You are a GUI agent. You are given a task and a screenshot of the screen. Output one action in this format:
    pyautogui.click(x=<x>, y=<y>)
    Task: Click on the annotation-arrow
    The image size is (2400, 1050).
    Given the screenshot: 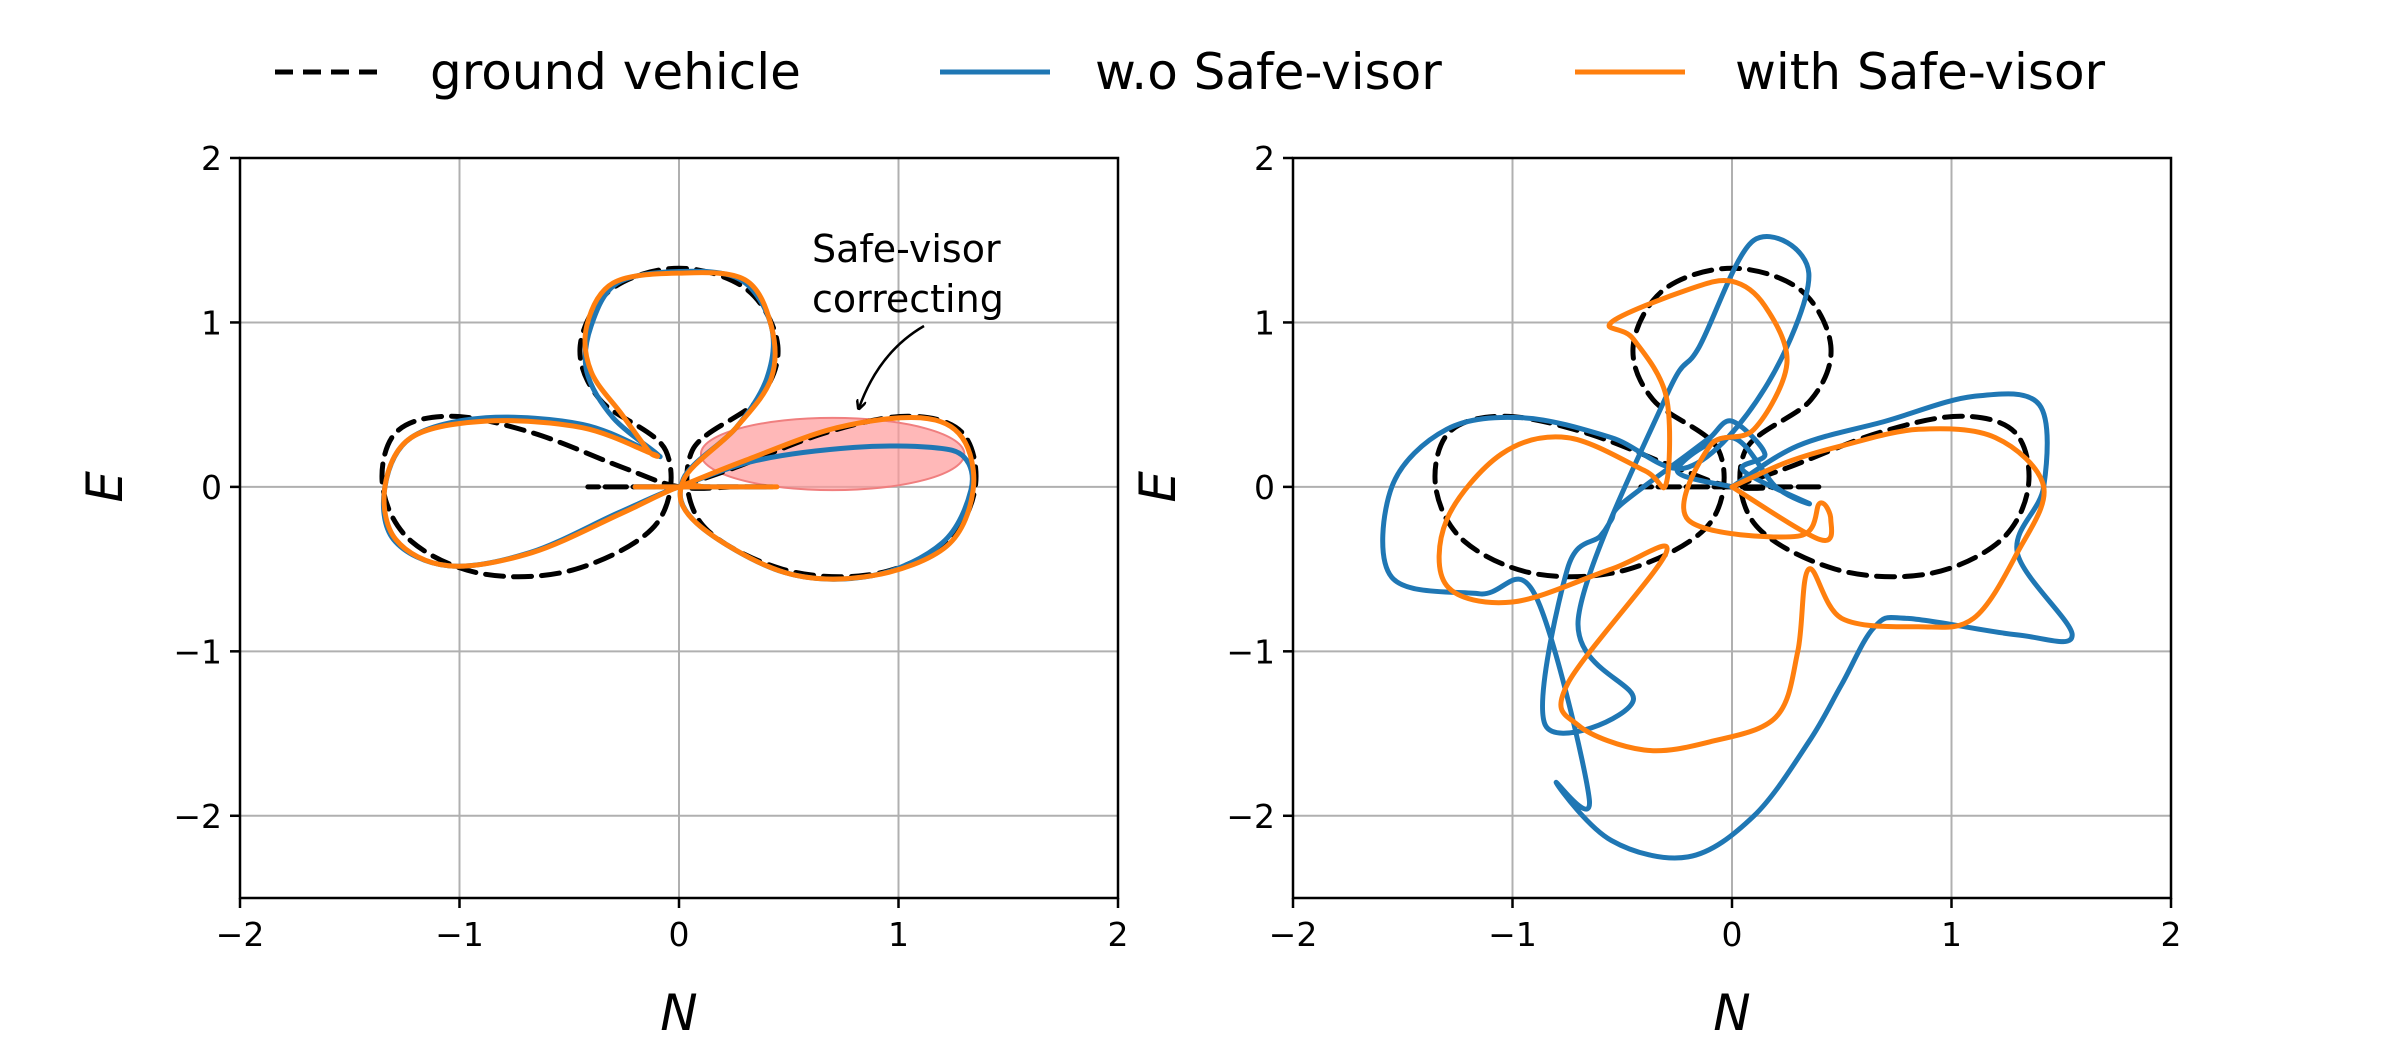 What is the action you would take?
    pyautogui.click(x=892, y=366)
    